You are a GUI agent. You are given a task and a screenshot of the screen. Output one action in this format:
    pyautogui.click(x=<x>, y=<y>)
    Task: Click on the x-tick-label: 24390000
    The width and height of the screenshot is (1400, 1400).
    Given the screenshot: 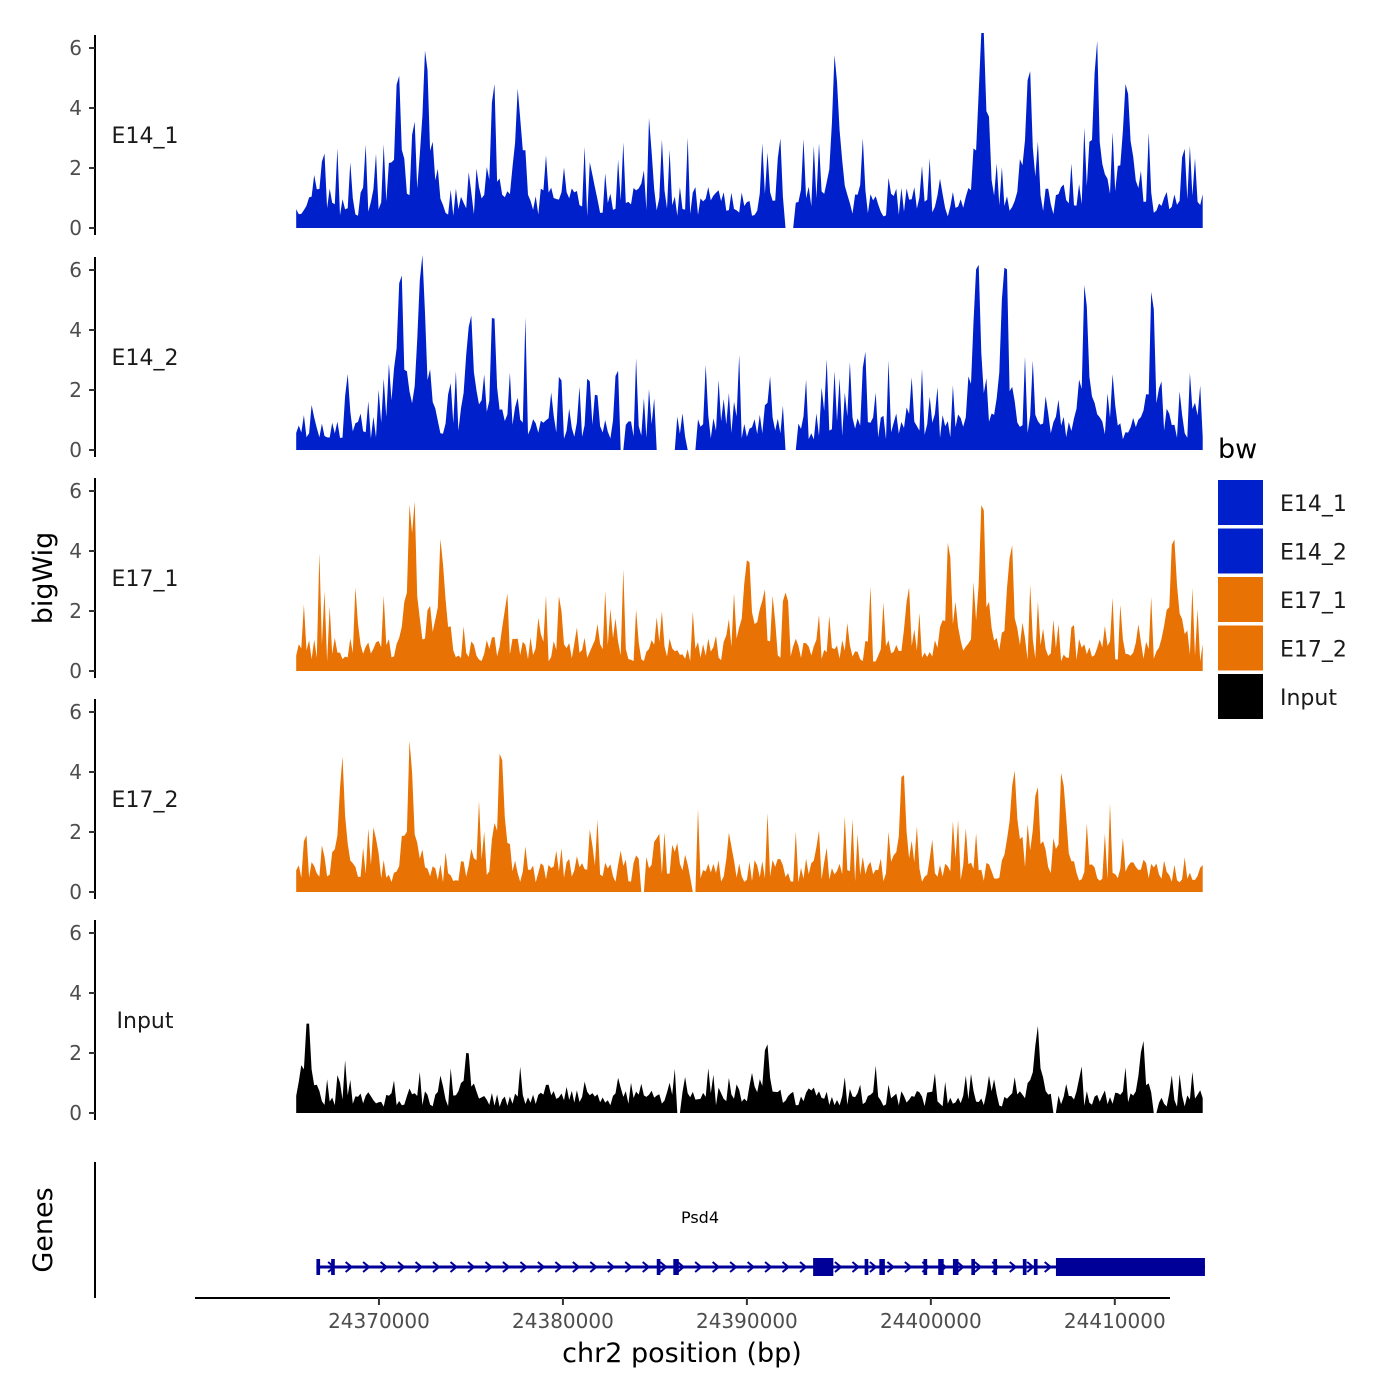 What is the action you would take?
    pyautogui.click(x=747, y=1321)
    